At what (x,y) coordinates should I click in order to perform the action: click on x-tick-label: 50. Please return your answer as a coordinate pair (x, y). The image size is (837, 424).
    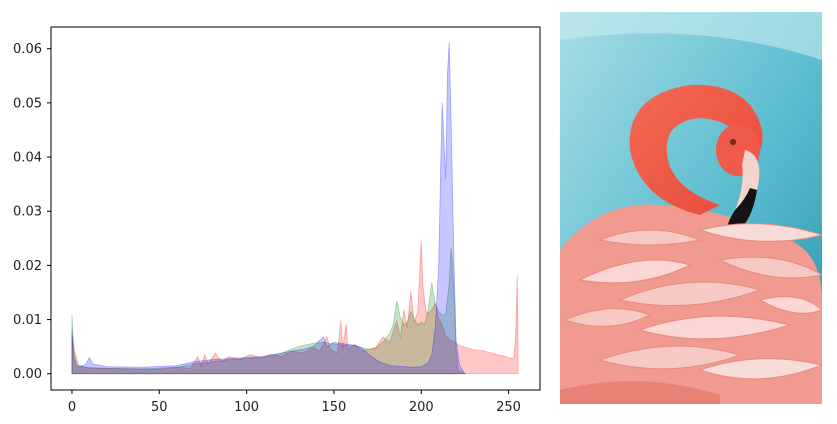
    Looking at the image, I should click on (159, 407).